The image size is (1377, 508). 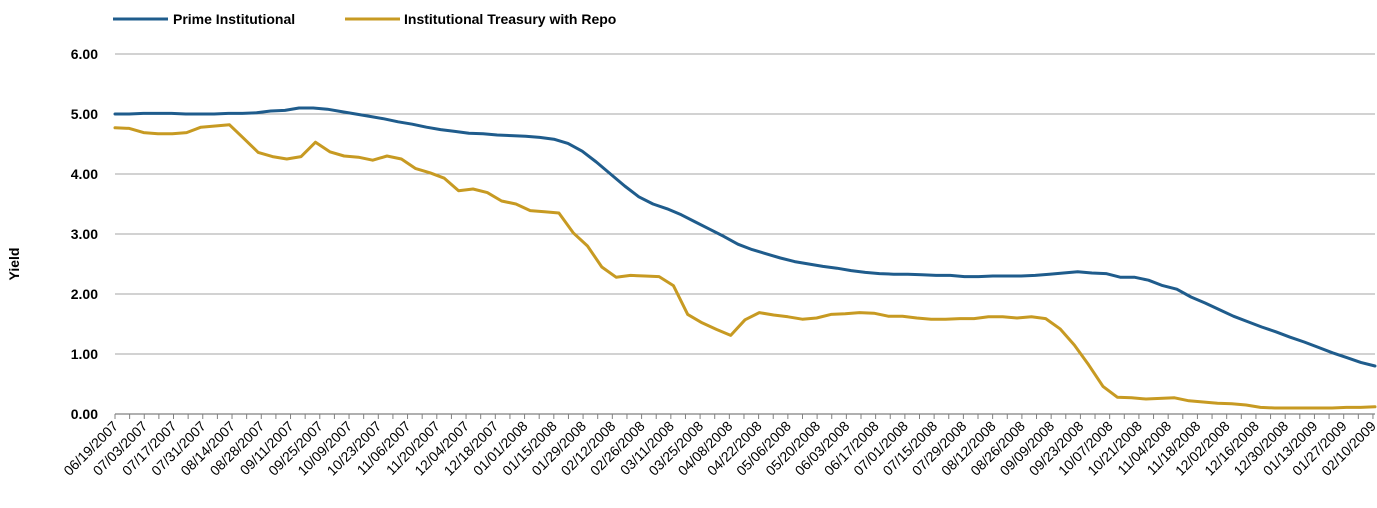 I want to click on y-tick-label: 2.00, so click(x=84, y=294).